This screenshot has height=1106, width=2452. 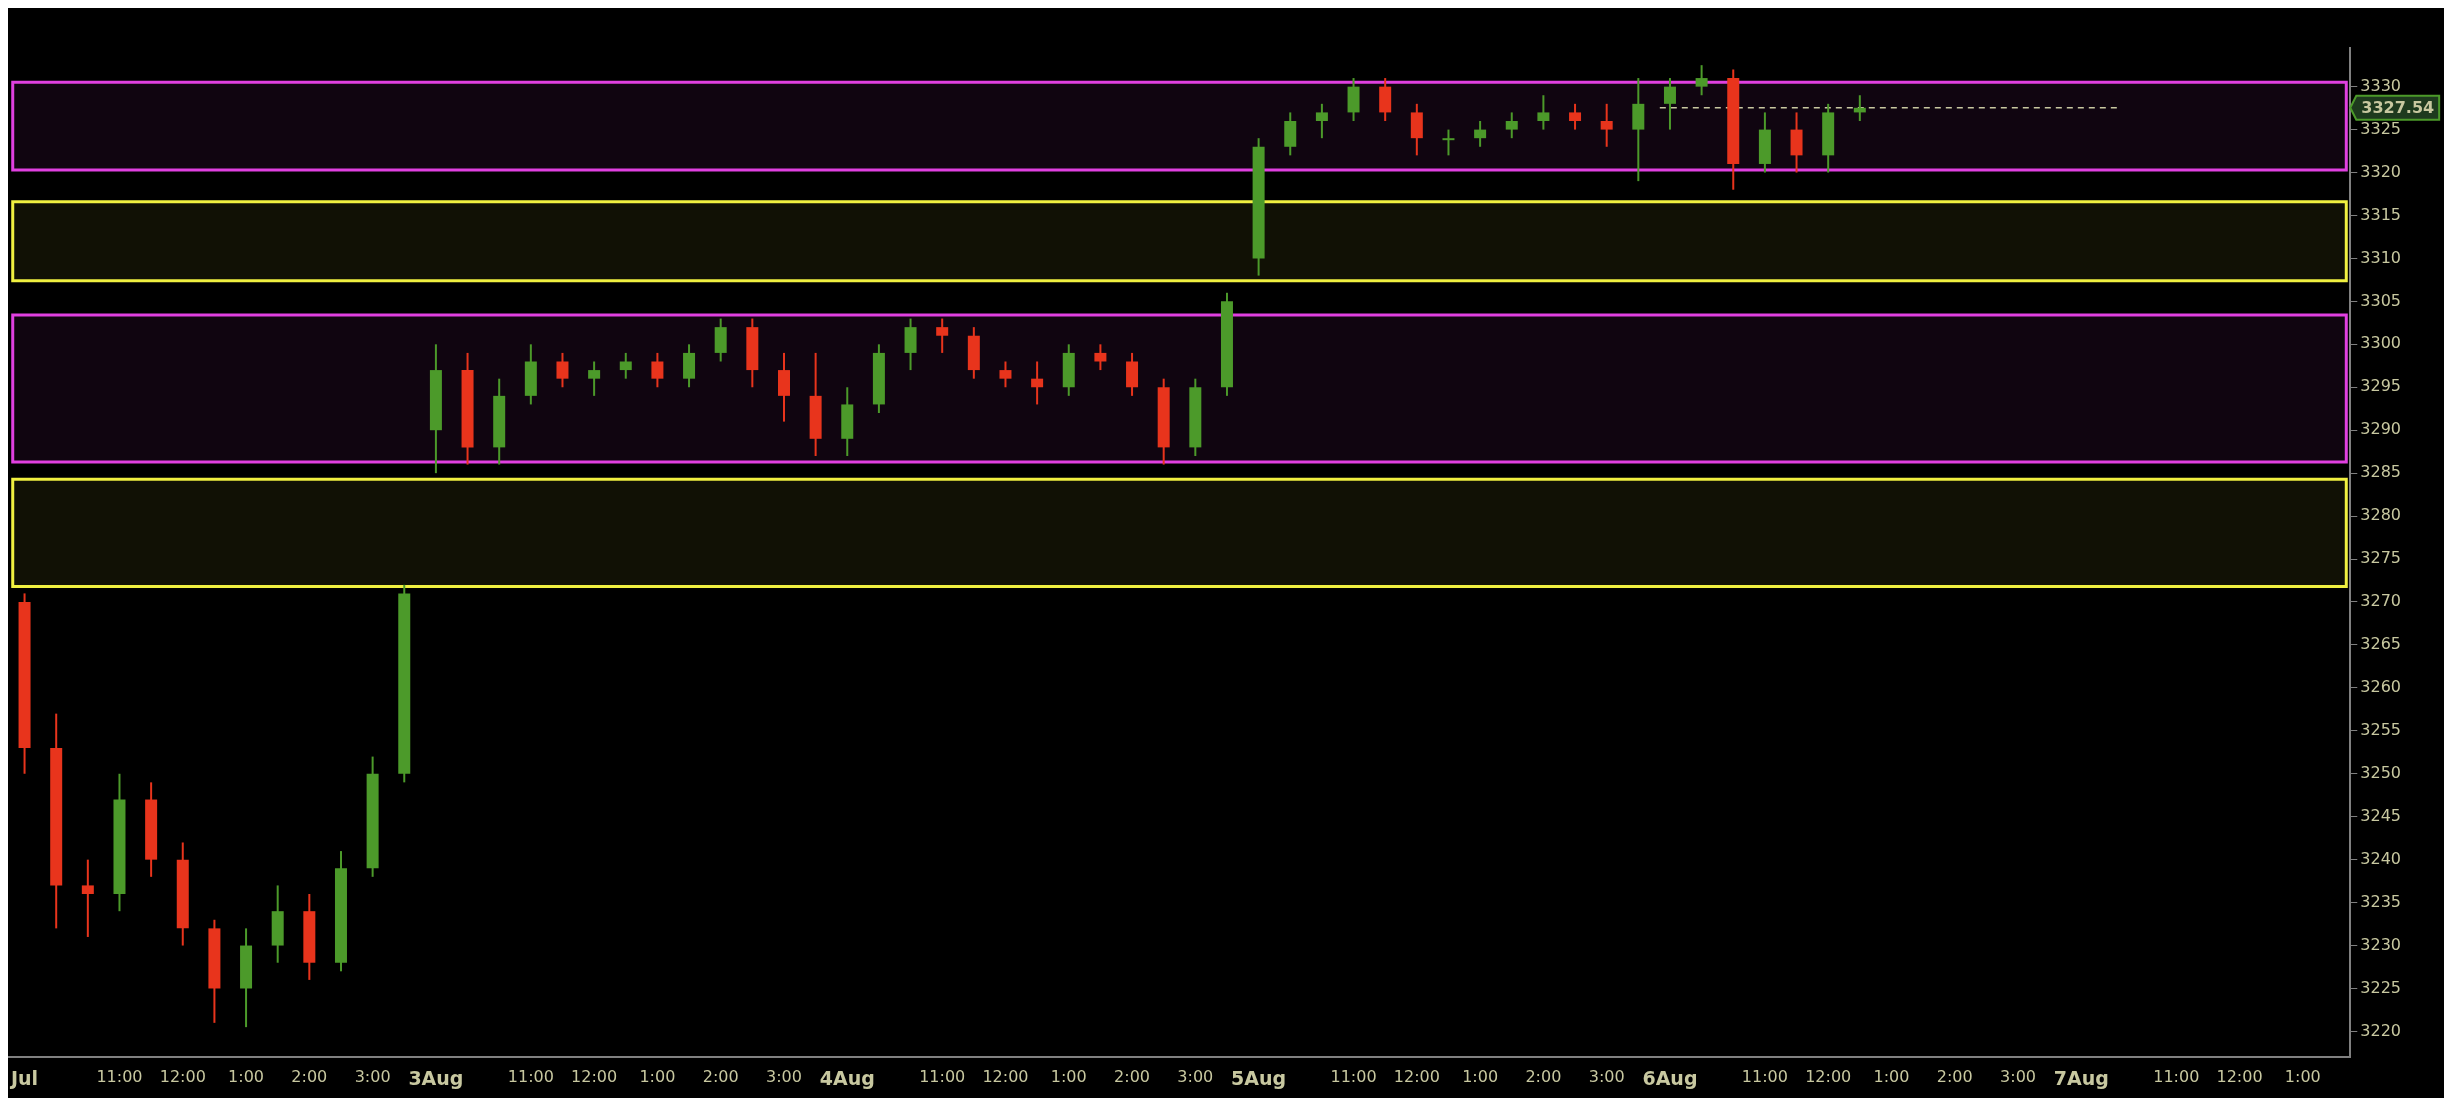 I want to click on x-tick-label: 7Aug, so click(x=2081, y=1077).